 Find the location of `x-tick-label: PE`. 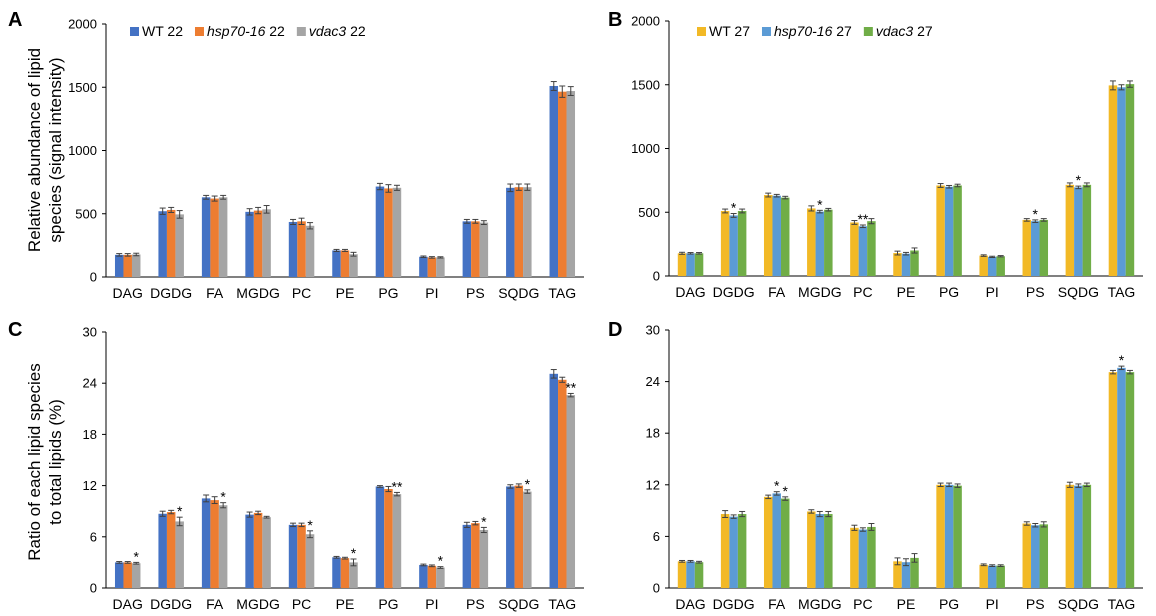

x-tick-label: PE is located at coordinates (345, 604).